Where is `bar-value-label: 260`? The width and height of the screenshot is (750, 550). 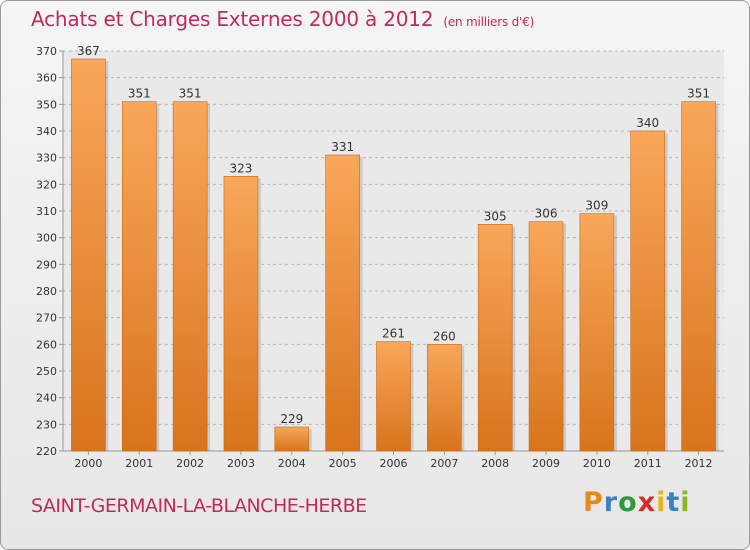
bar-value-label: 260 is located at coordinates (444, 336).